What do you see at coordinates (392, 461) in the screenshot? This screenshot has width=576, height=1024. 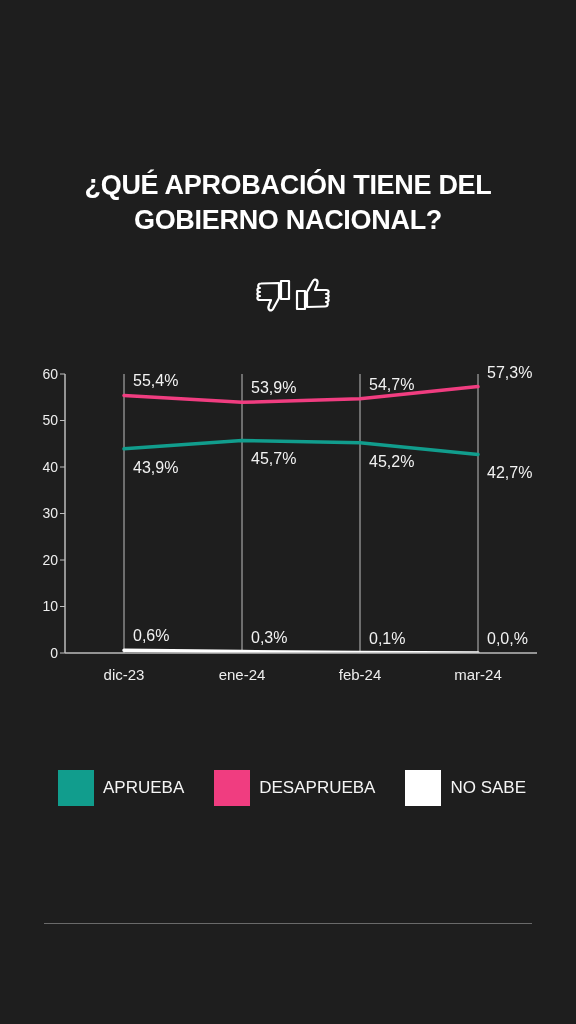 I see `data-label: 45,2%` at bounding box center [392, 461].